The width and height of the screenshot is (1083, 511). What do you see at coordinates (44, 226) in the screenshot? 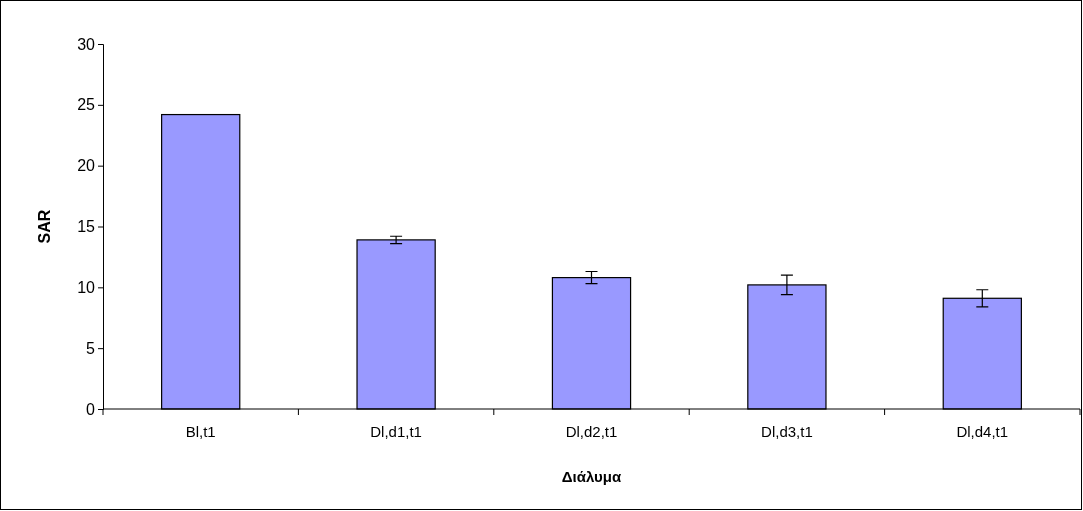
I see `y-axis-title: SAR` at bounding box center [44, 226].